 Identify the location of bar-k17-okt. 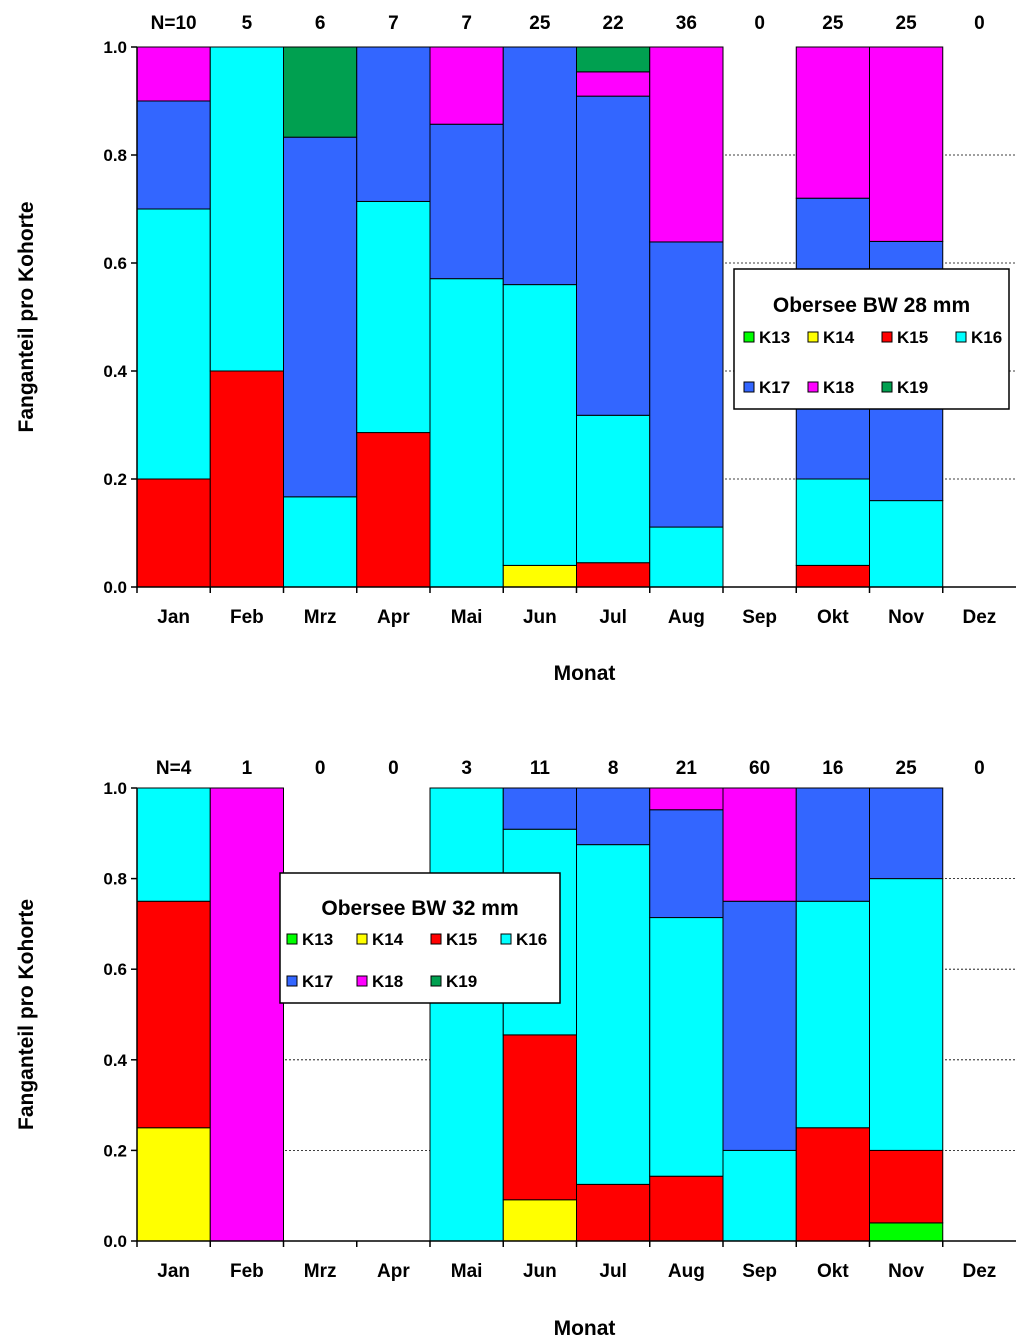
(832, 844).